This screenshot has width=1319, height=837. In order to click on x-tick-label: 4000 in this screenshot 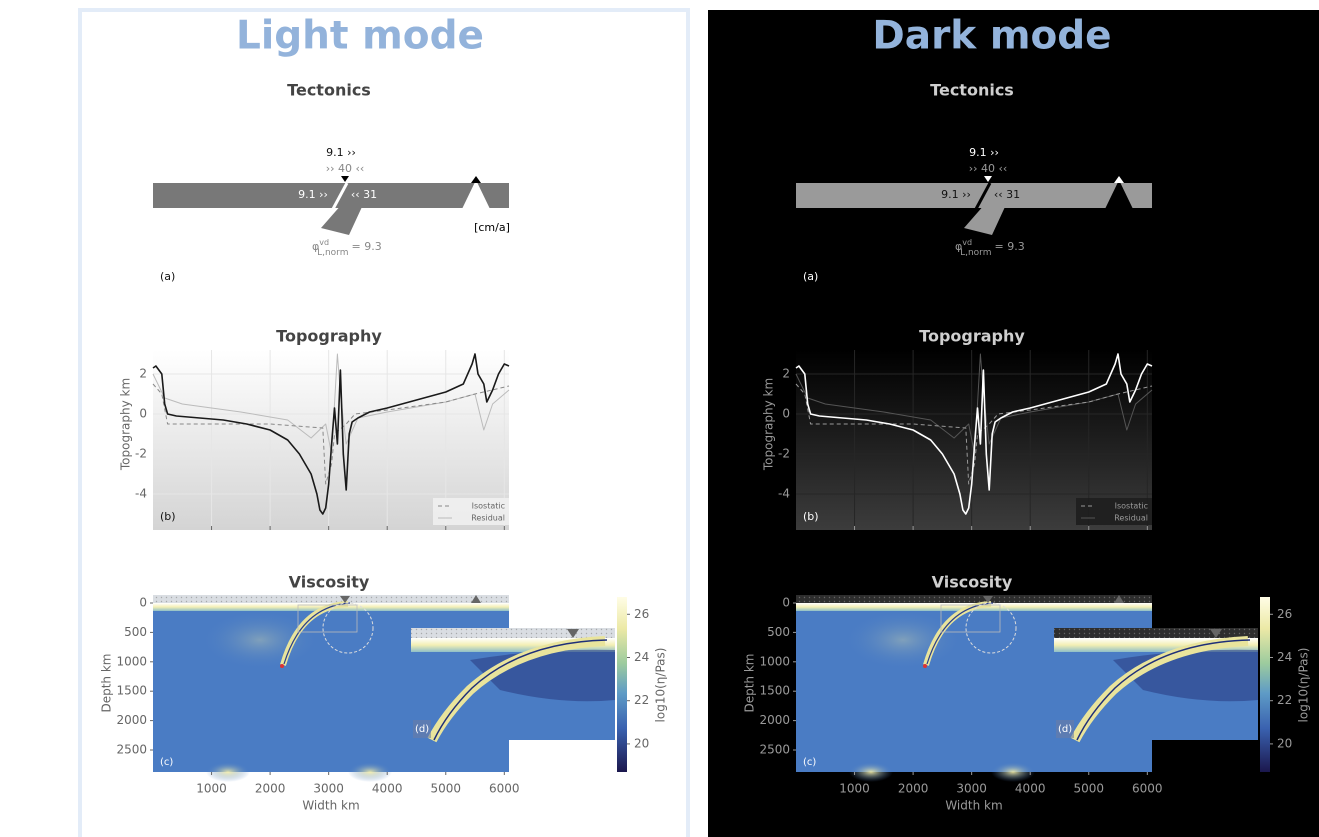, I will do `click(1030, 789)`.